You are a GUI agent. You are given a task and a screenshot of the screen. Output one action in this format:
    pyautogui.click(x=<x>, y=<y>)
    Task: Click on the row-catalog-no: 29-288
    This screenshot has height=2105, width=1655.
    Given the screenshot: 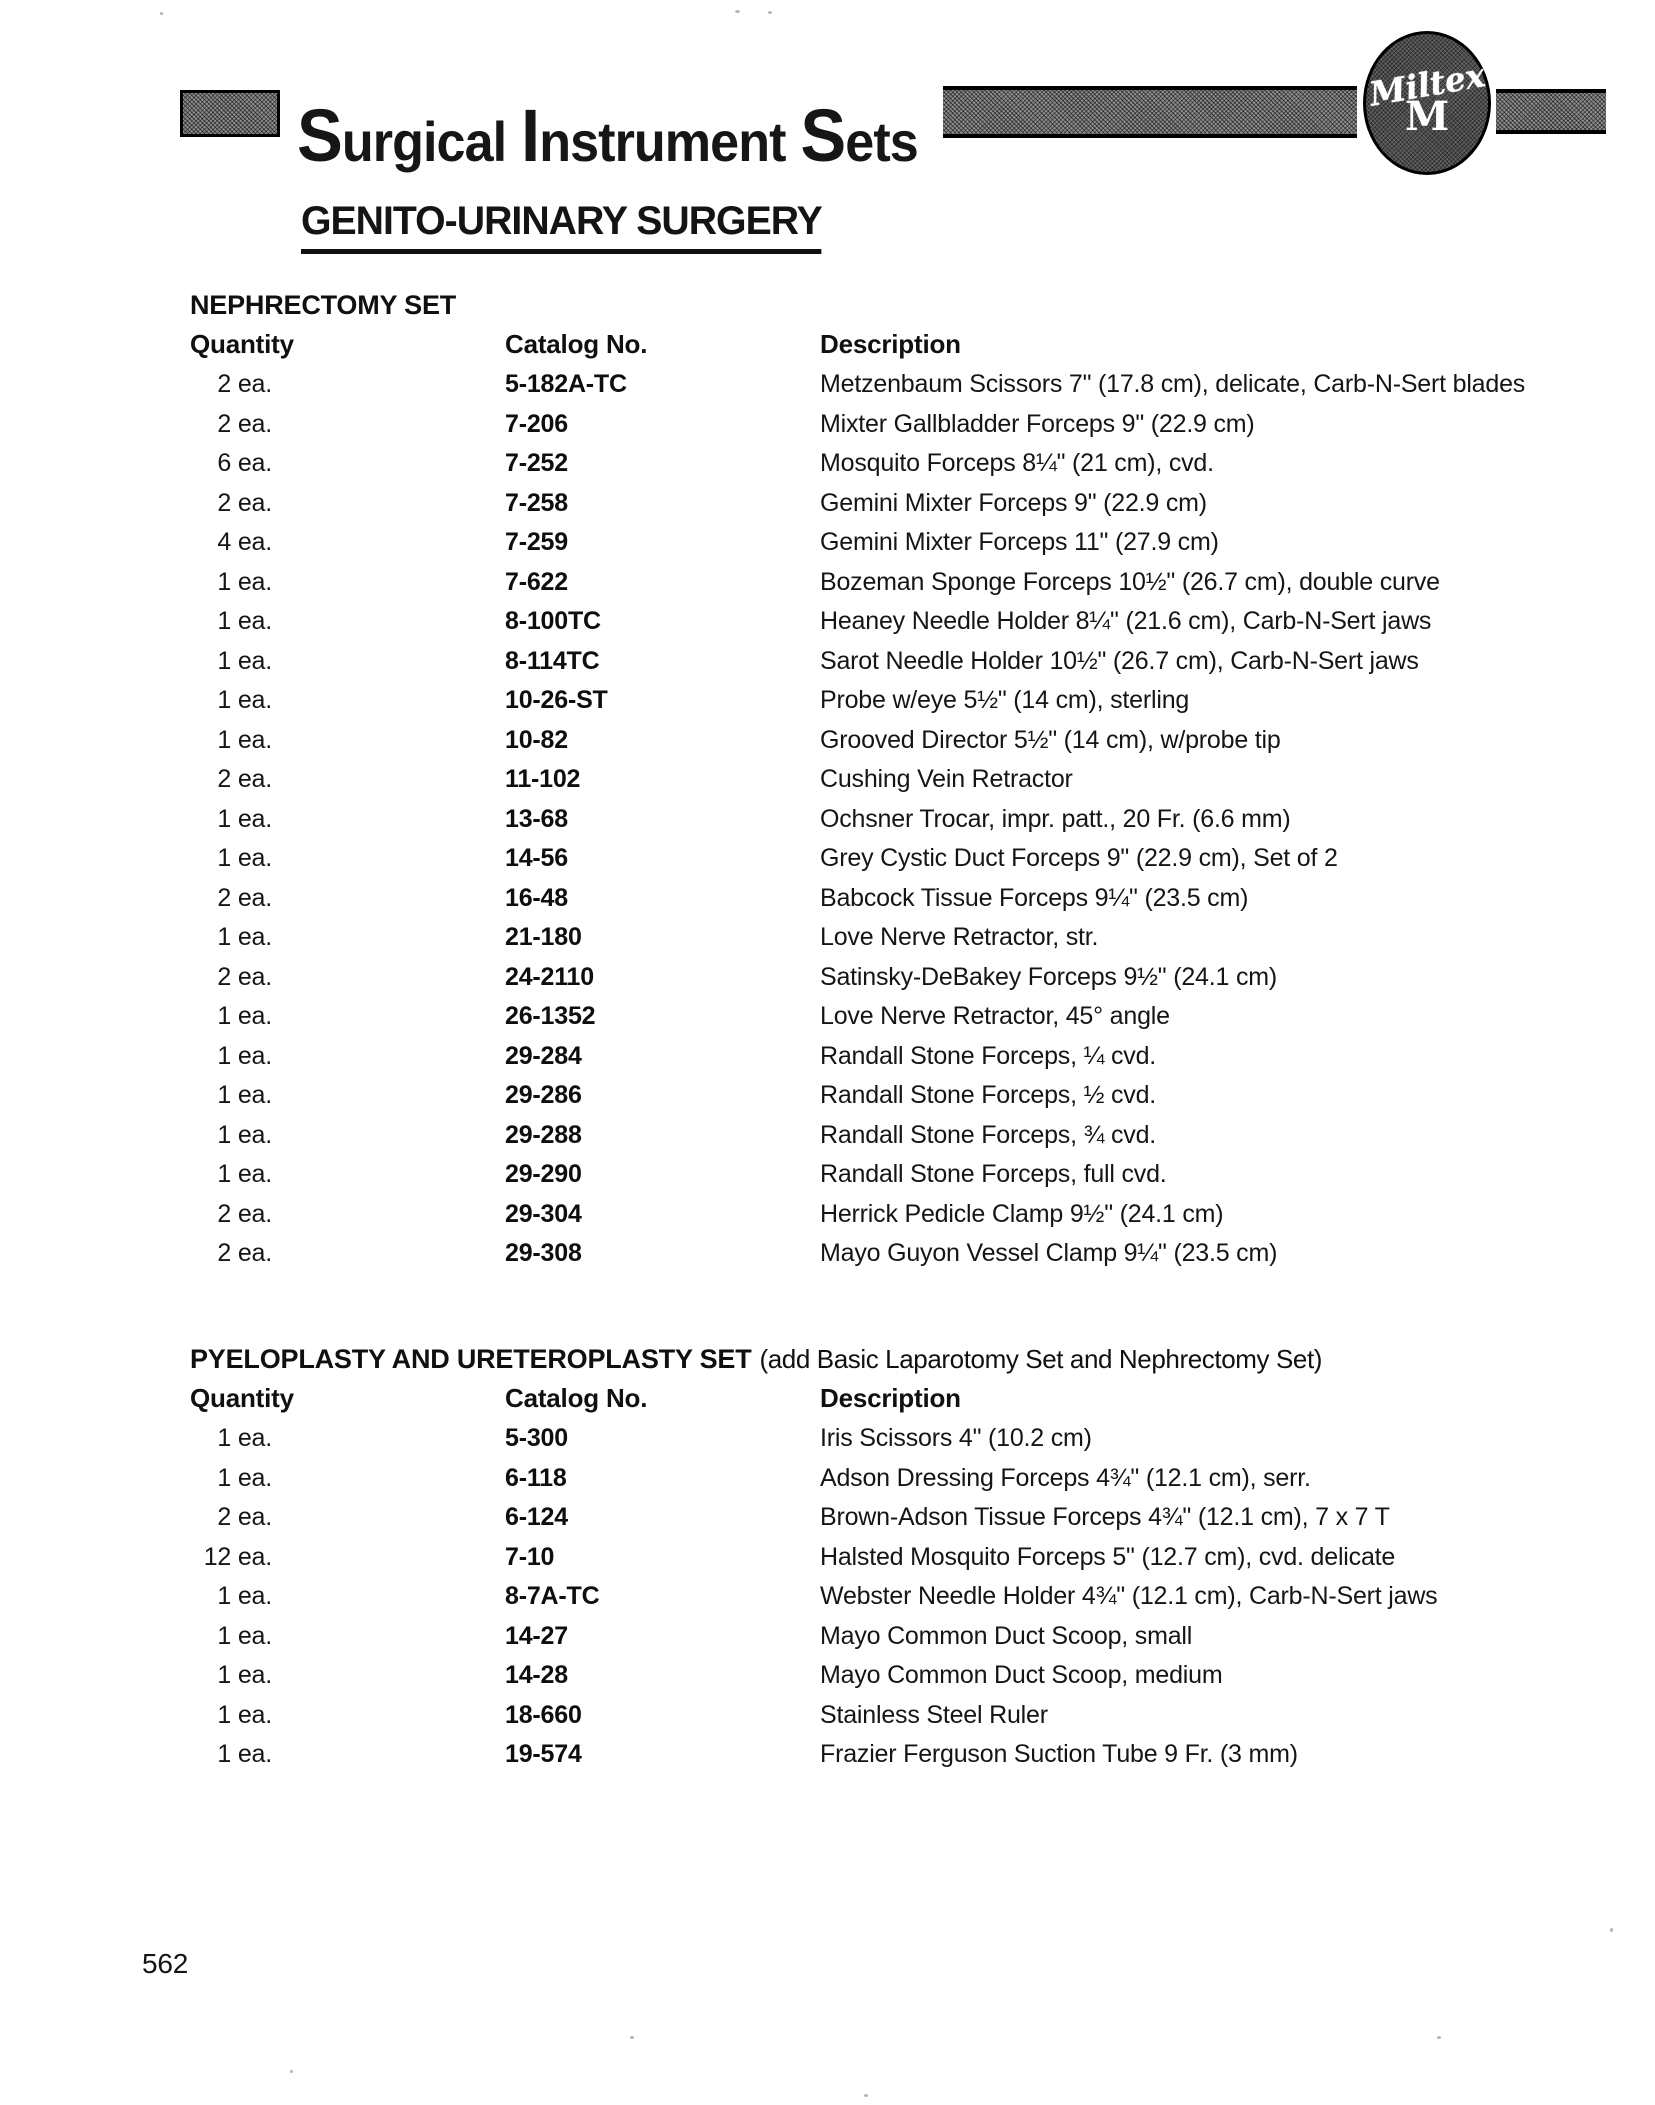 What is the action you would take?
    pyautogui.click(x=543, y=1134)
    